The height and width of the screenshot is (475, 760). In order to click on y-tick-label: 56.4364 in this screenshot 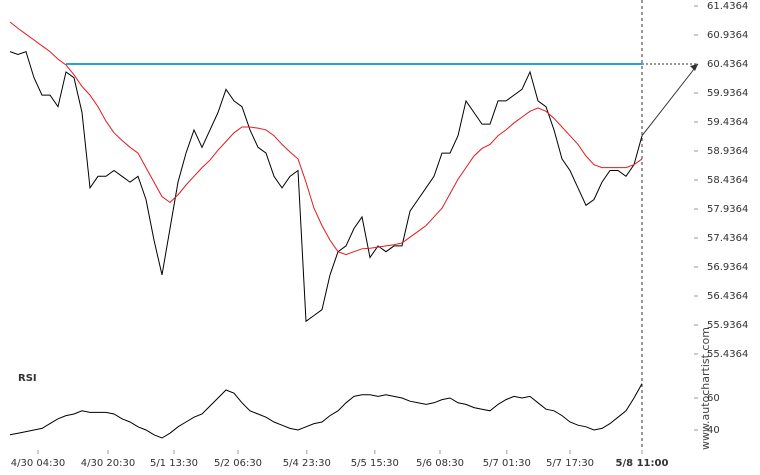, I will do `click(727, 296)`.